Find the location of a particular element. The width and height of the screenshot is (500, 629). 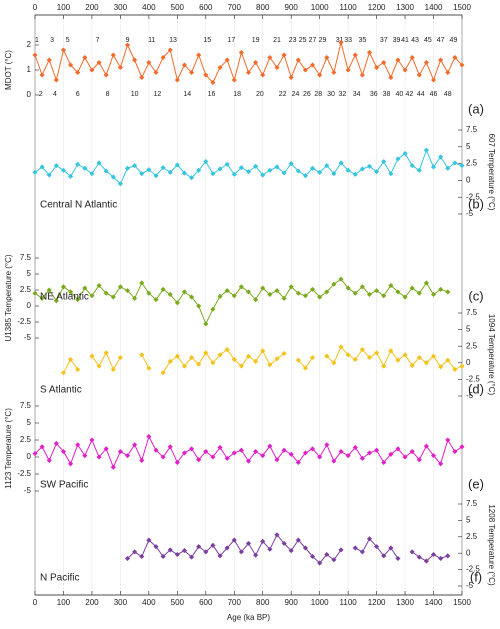

mis-label: 1 is located at coordinates (37, 40).